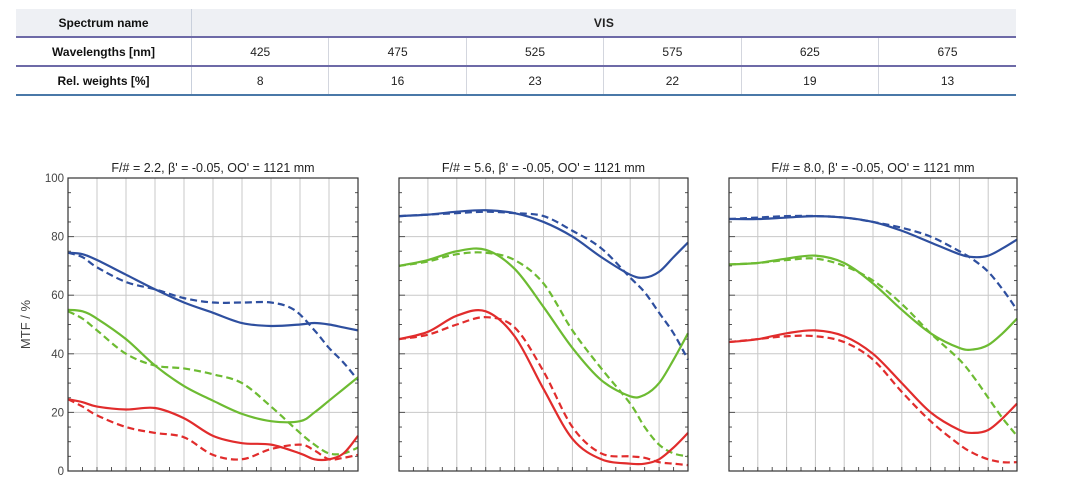  Describe the element at coordinates (872, 168) in the screenshot. I see `chart-title: F/# = 8.0, β' = -0.05, OO' = 1121 mm` at that location.